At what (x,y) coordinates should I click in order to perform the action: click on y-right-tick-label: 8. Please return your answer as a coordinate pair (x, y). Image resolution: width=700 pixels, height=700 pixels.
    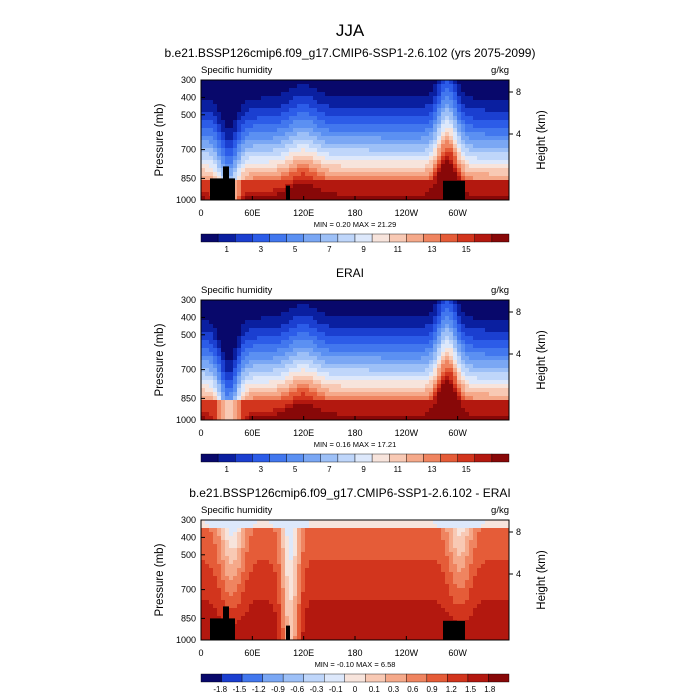
    Looking at the image, I should click on (518, 92).